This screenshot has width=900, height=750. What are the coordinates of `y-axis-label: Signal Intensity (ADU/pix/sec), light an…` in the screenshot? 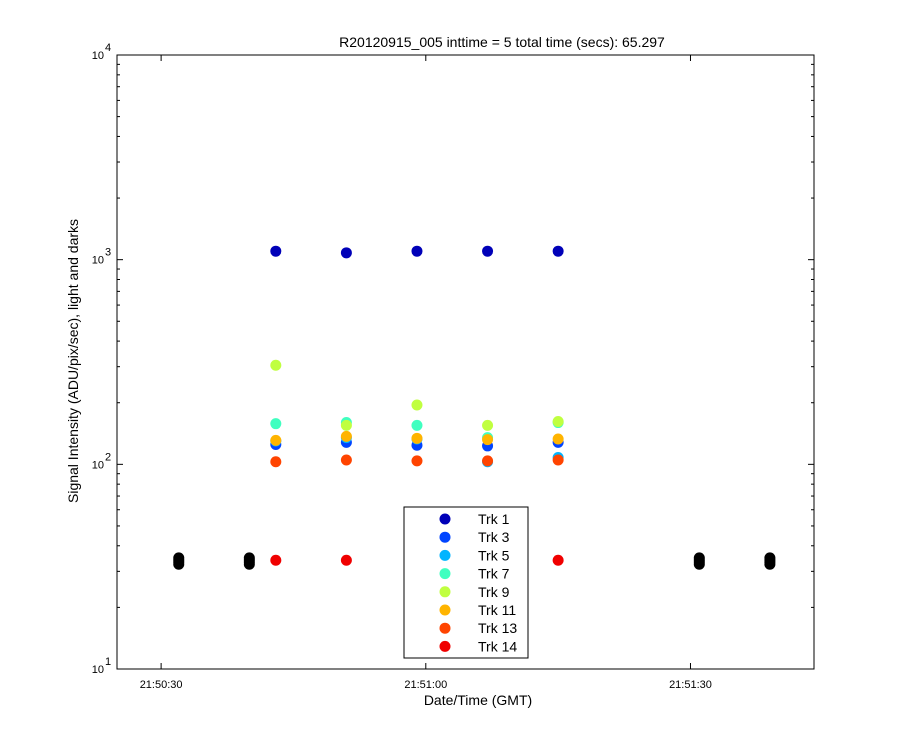 It's located at (73, 361).